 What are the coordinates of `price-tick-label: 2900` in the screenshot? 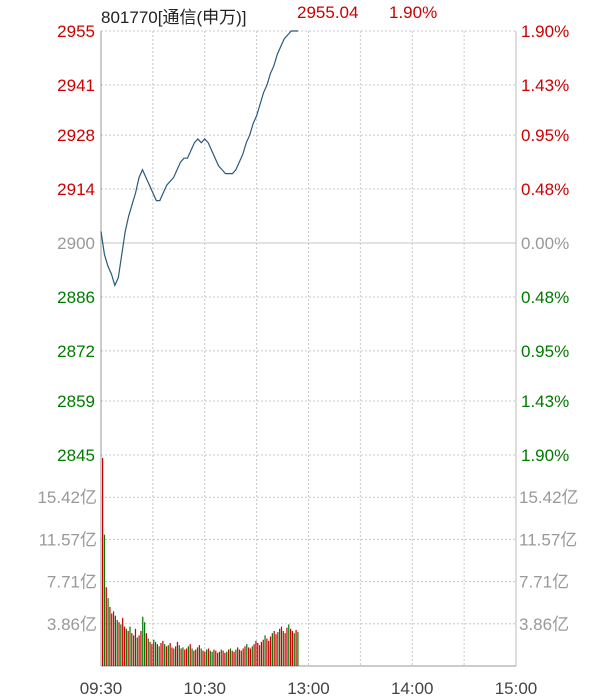 It's located at (76, 243).